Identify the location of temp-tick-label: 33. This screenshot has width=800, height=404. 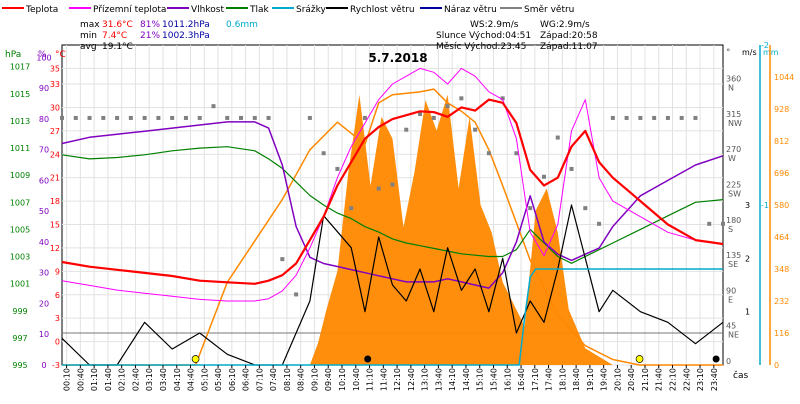
(55, 84).